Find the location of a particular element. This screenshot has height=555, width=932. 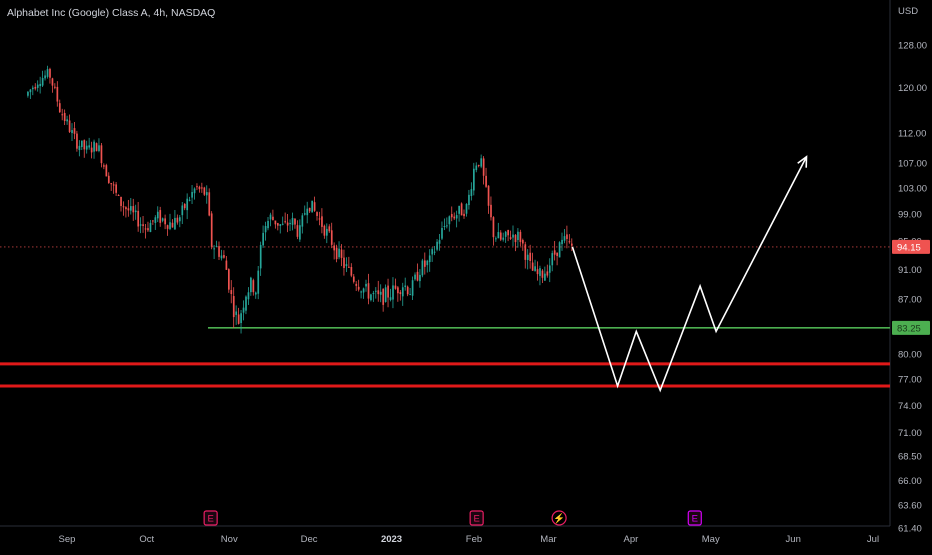

price-tick-label: 120.00 is located at coordinates (912, 88).